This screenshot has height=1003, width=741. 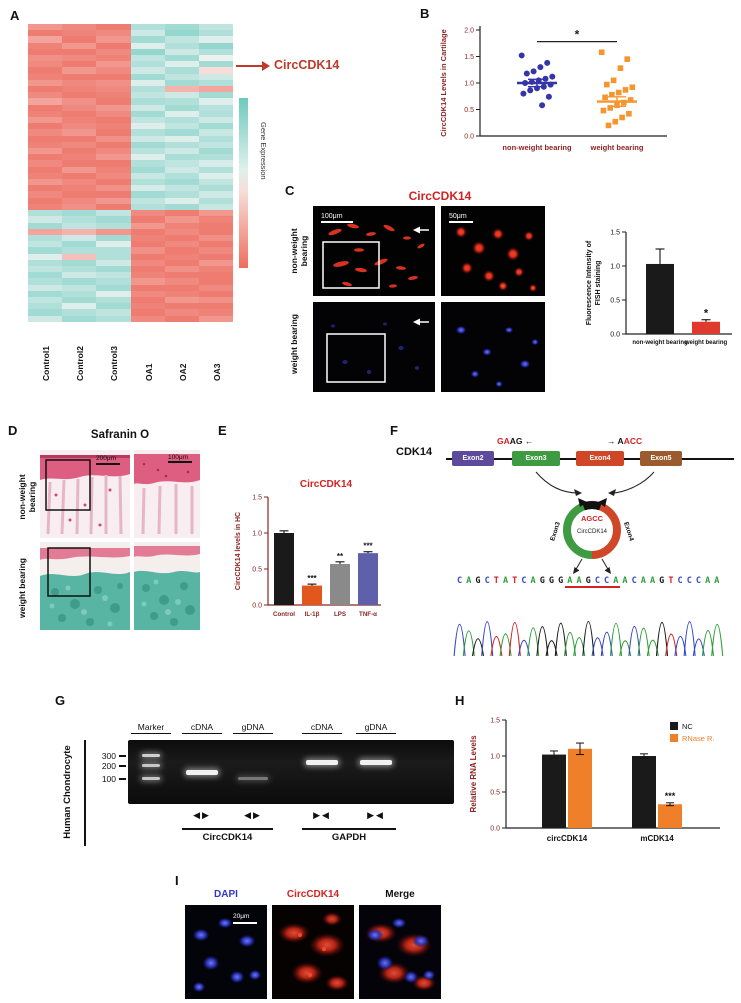 I want to click on gel-side-line, so click(x=85, y=793).